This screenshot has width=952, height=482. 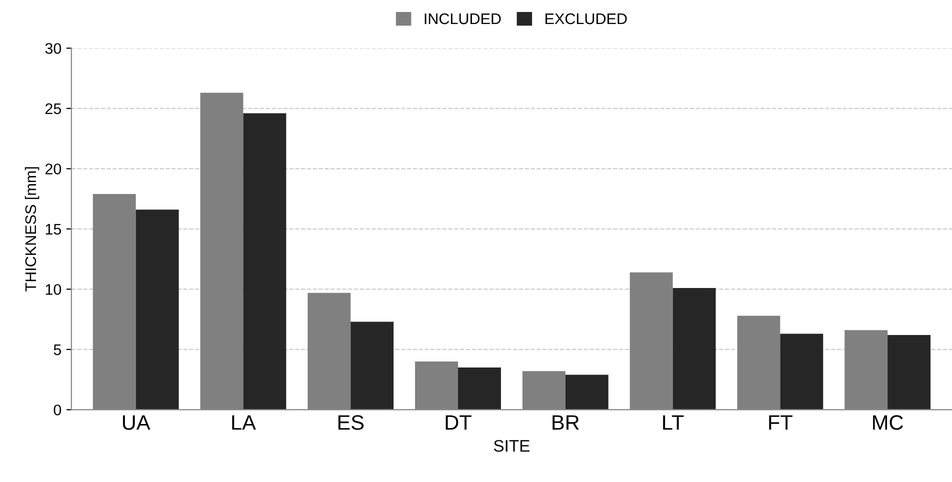 What do you see at coordinates (58, 350) in the screenshot?
I see `y-tick-label: 5` at bounding box center [58, 350].